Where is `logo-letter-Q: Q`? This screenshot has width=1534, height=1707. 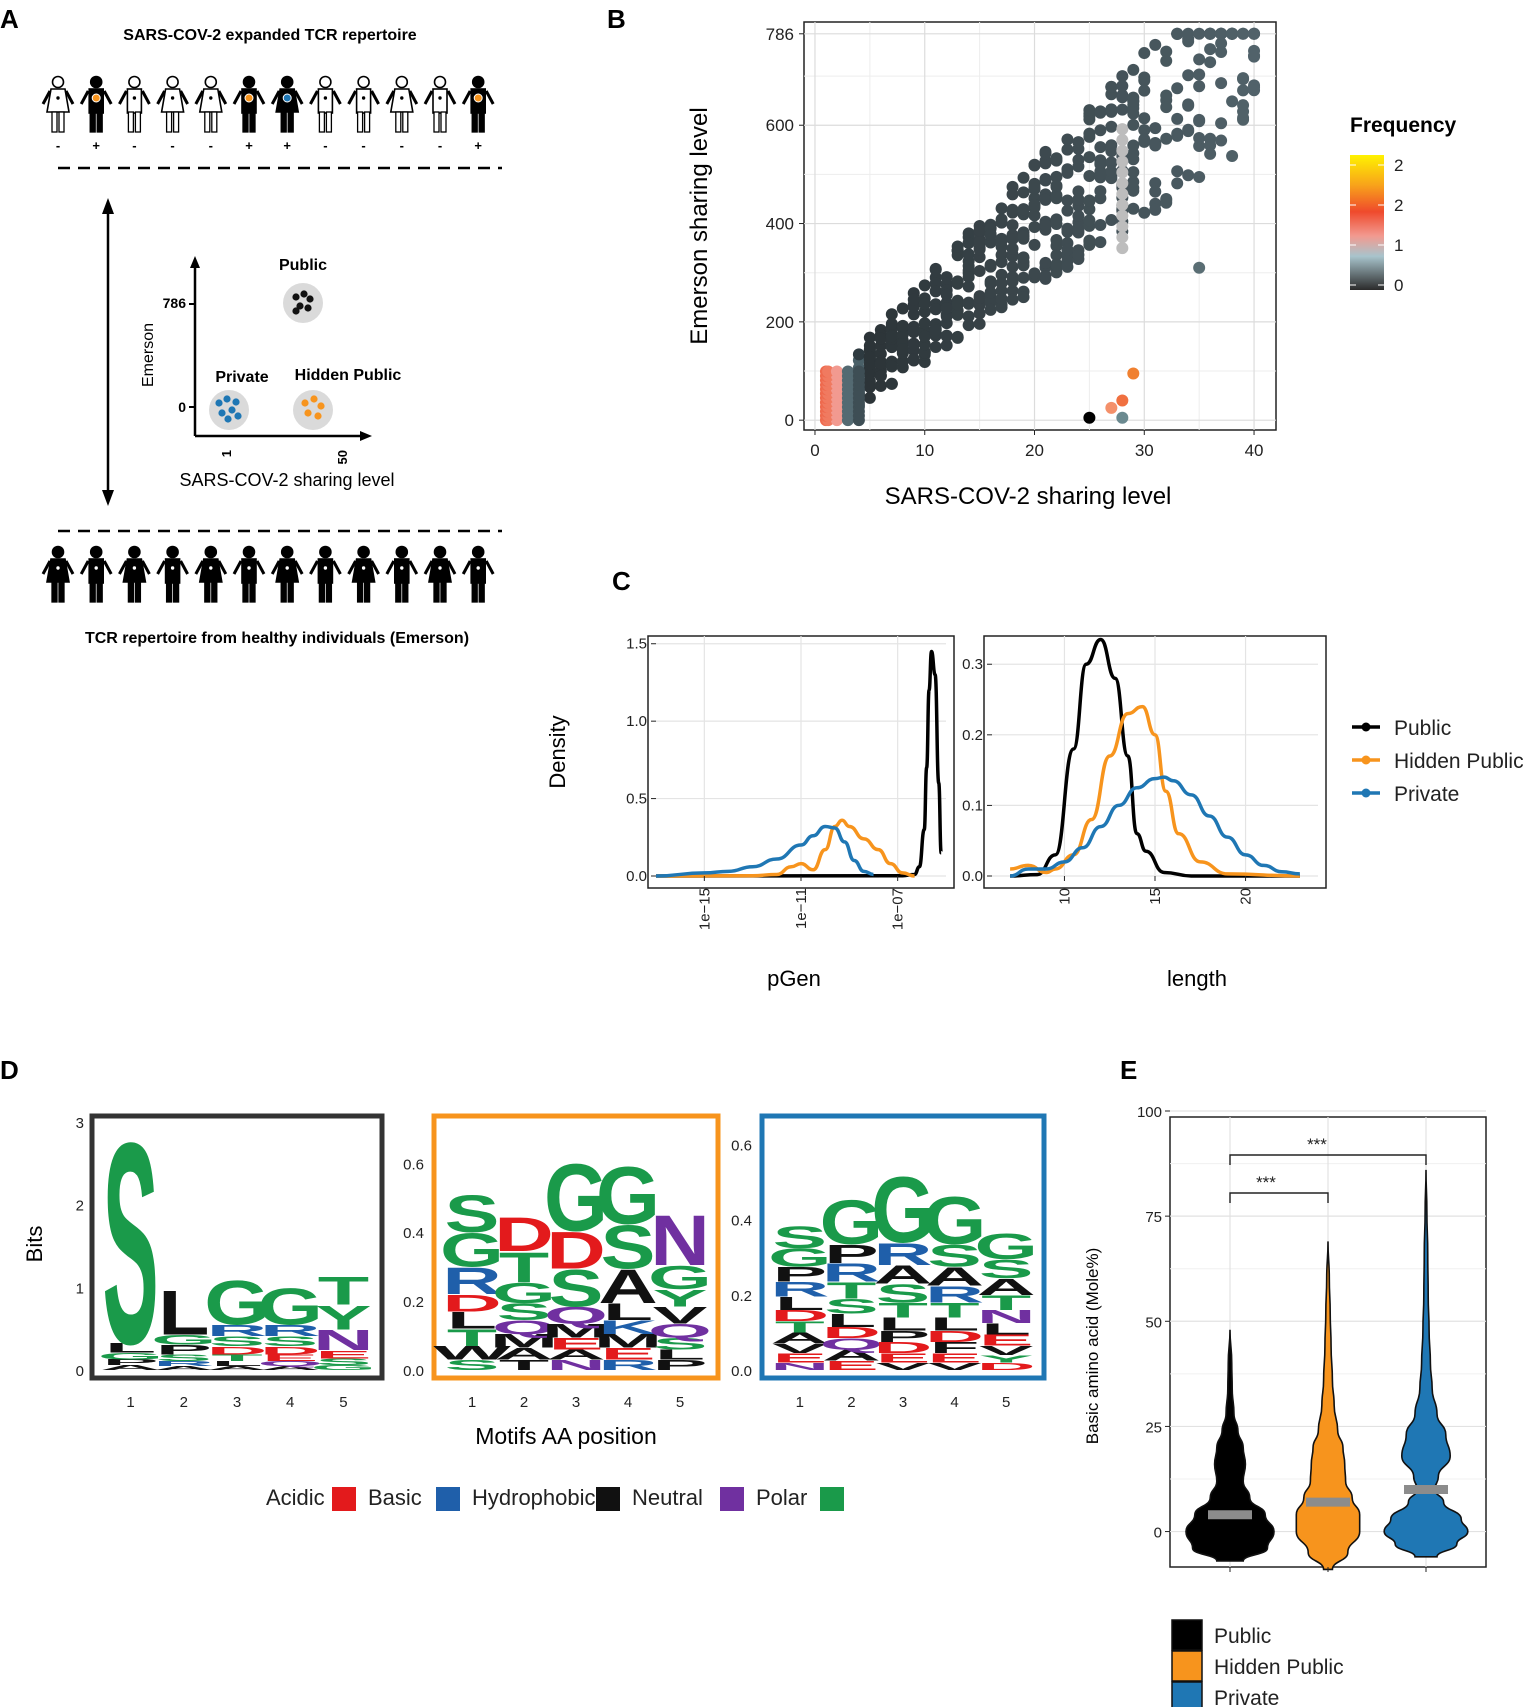 logo-letter-Q: Q is located at coordinates (524, 1327).